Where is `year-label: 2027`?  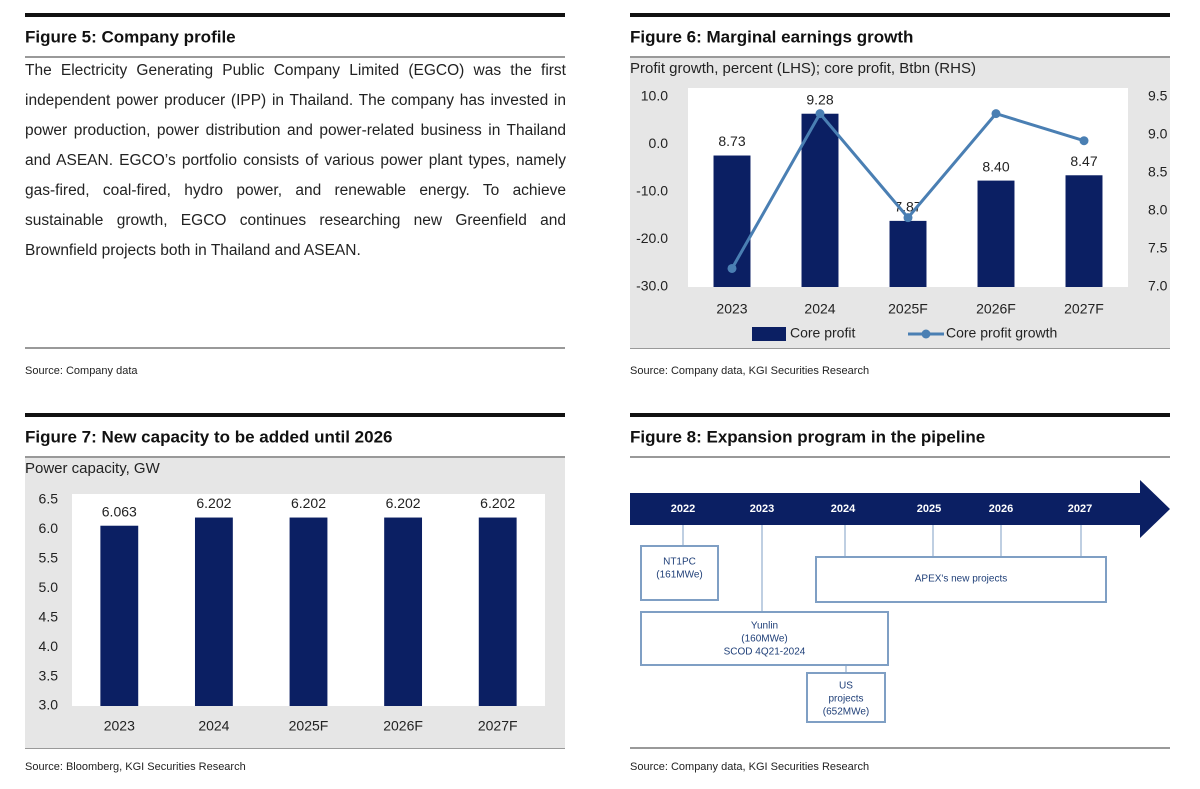
year-label: 2027 is located at coordinates (1080, 509).